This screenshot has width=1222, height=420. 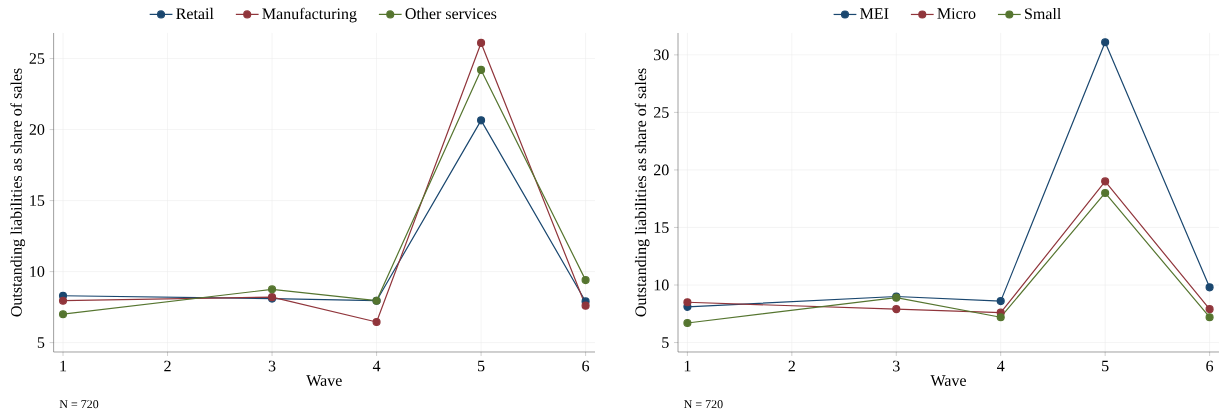 I want to click on y-tick-label: 30, so click(x=661, y=55).